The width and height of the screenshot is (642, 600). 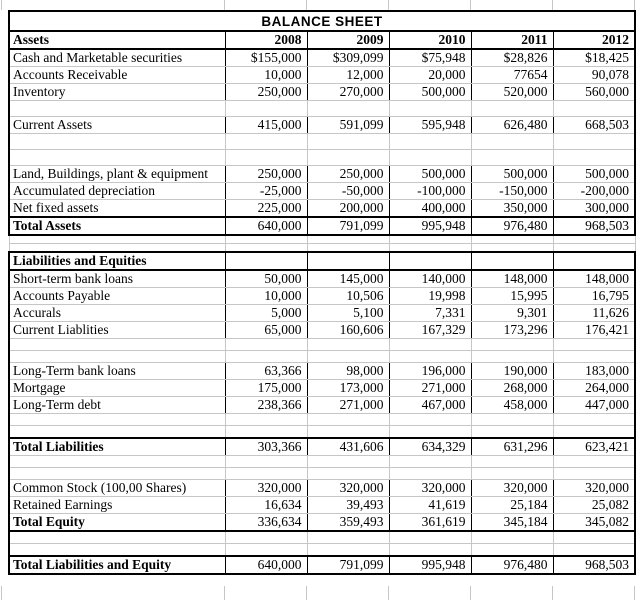 What do you see at coordinates (117, 92) in the screenshot?
I see `row-label-cell: Inventory` at bounding box center [117, 92].